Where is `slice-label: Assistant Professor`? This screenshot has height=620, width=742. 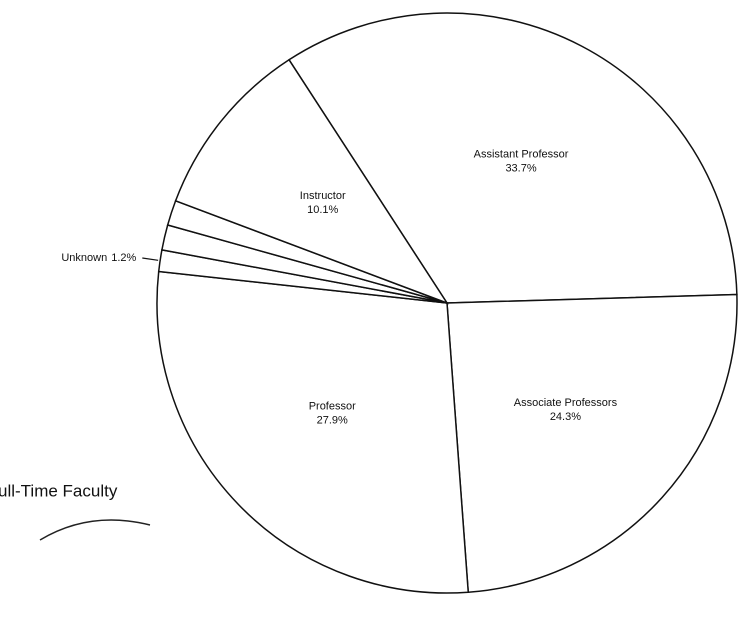 slice-label: Assistant Professor is located at coordinates (521, 155).